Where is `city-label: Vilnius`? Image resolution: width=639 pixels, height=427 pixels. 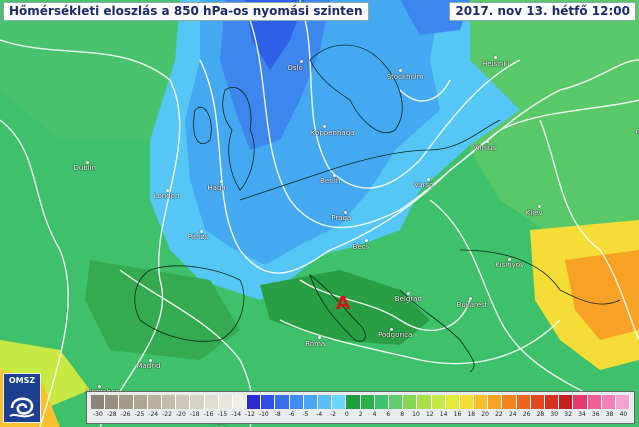 city-label: Vilnius is located at coordinates (484, 147).